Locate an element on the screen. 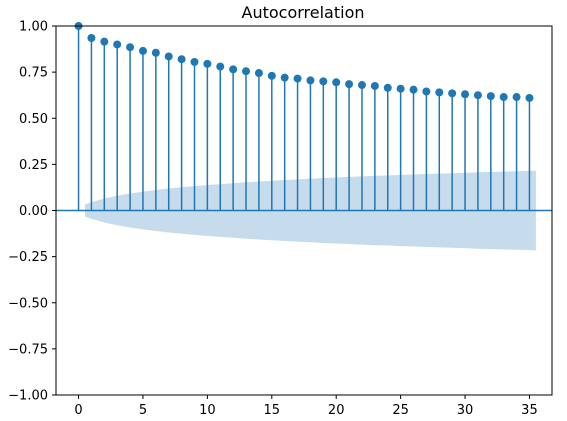 Image resolution: width=567 pixels, height=421 pixels. x-tick-label: 15 is located at coordinates (272, 410).